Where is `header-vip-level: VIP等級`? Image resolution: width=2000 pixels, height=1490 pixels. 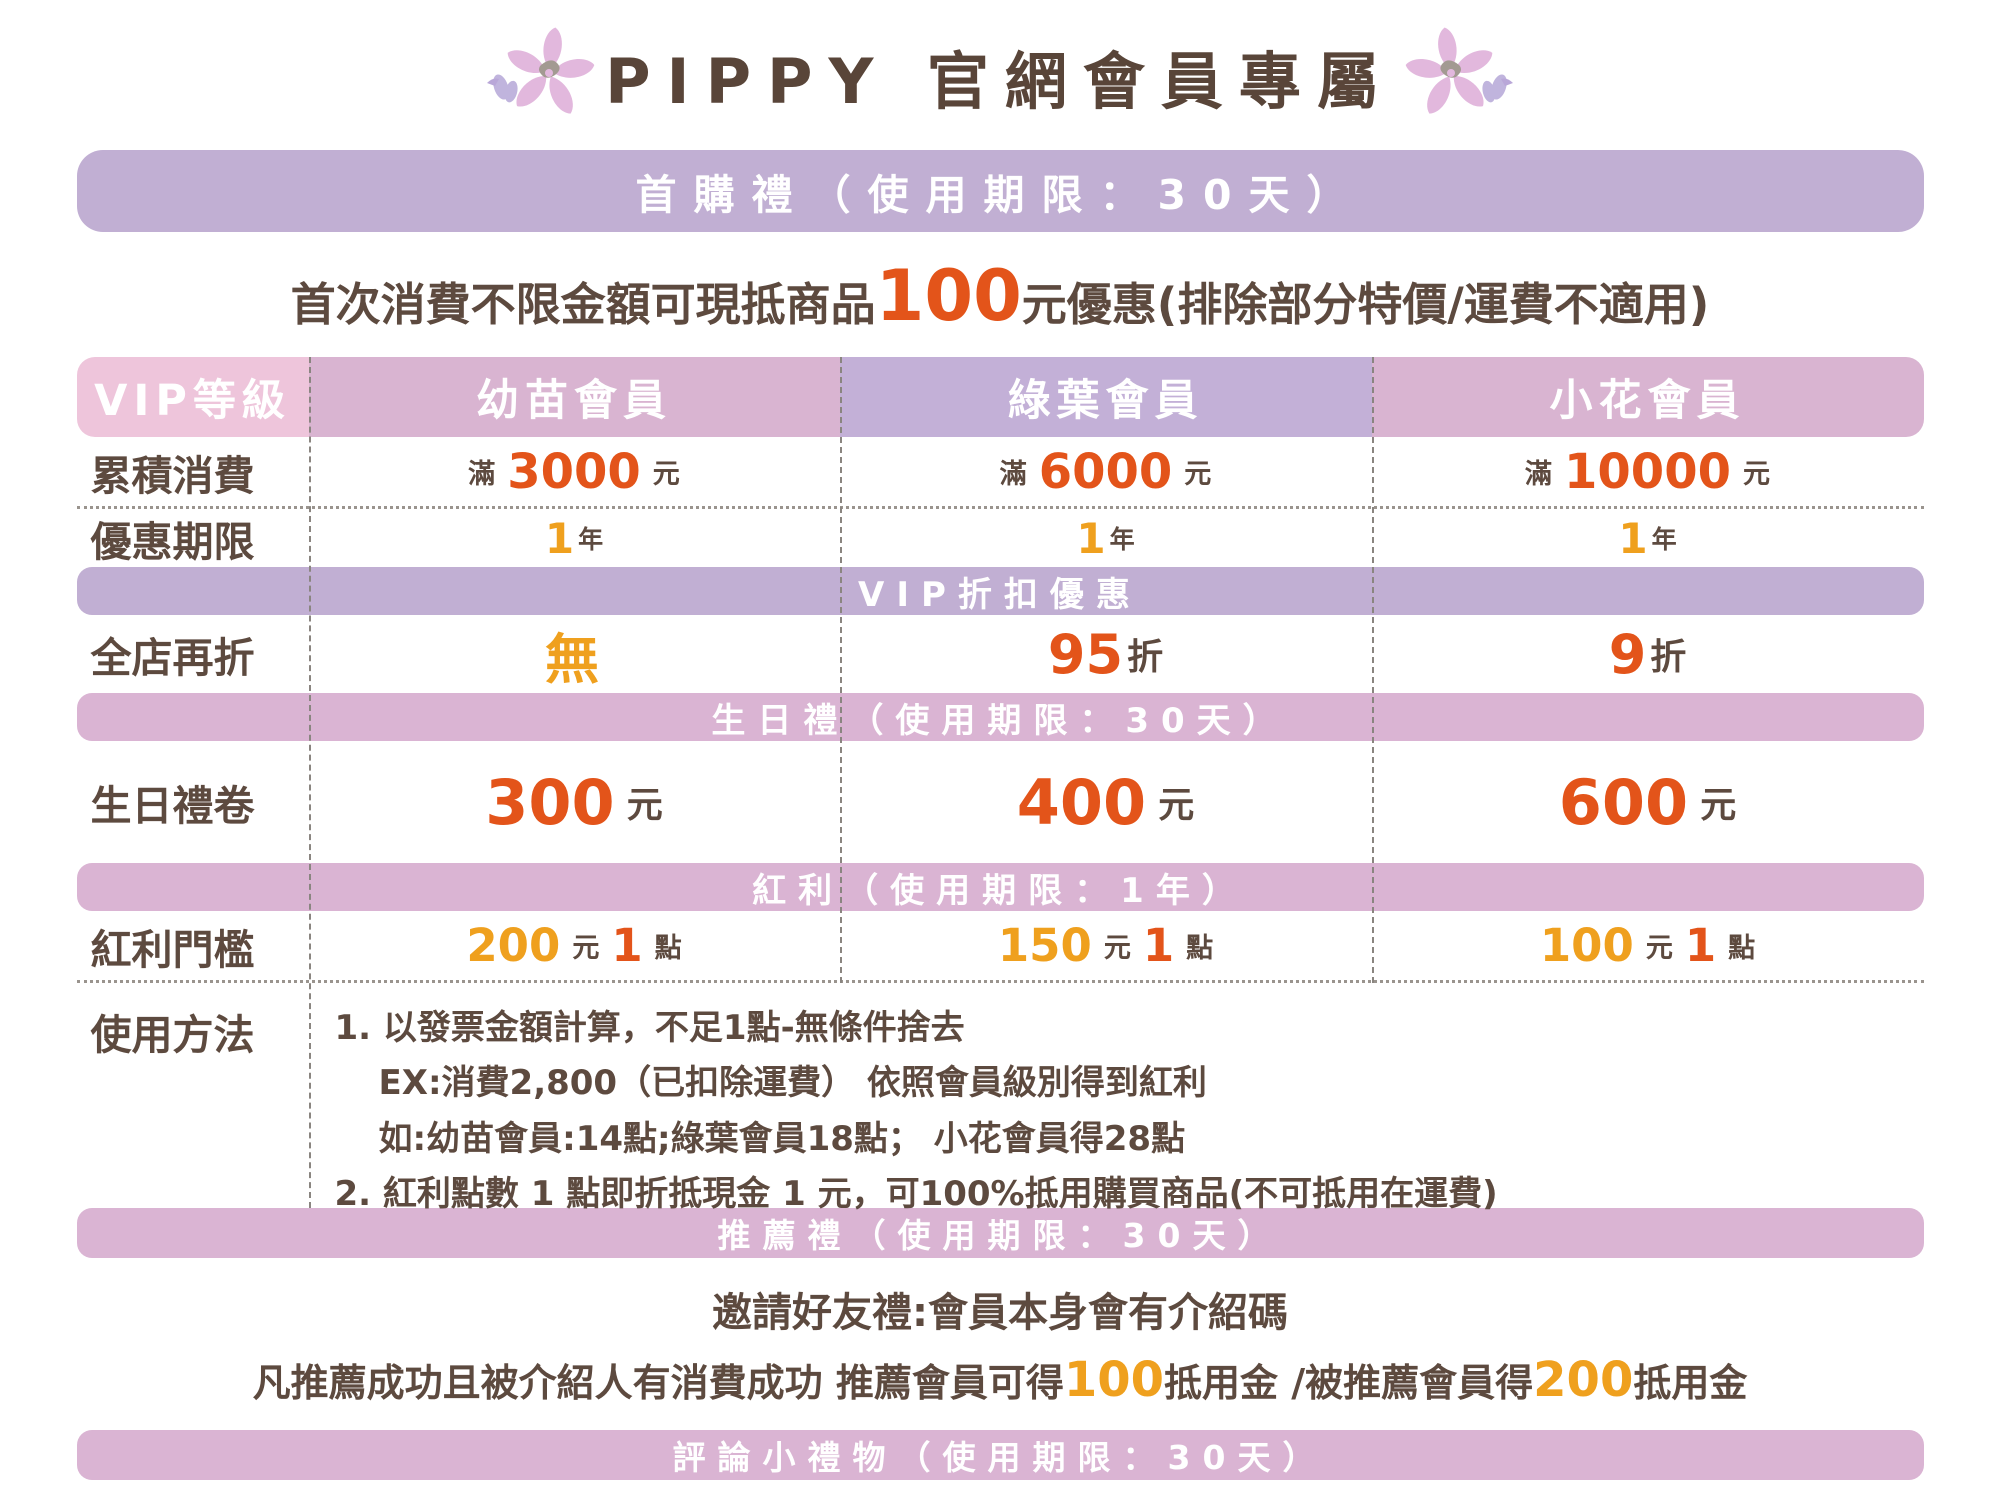 header-vip-level: VIP等級 is located at coordinates (192, 397).